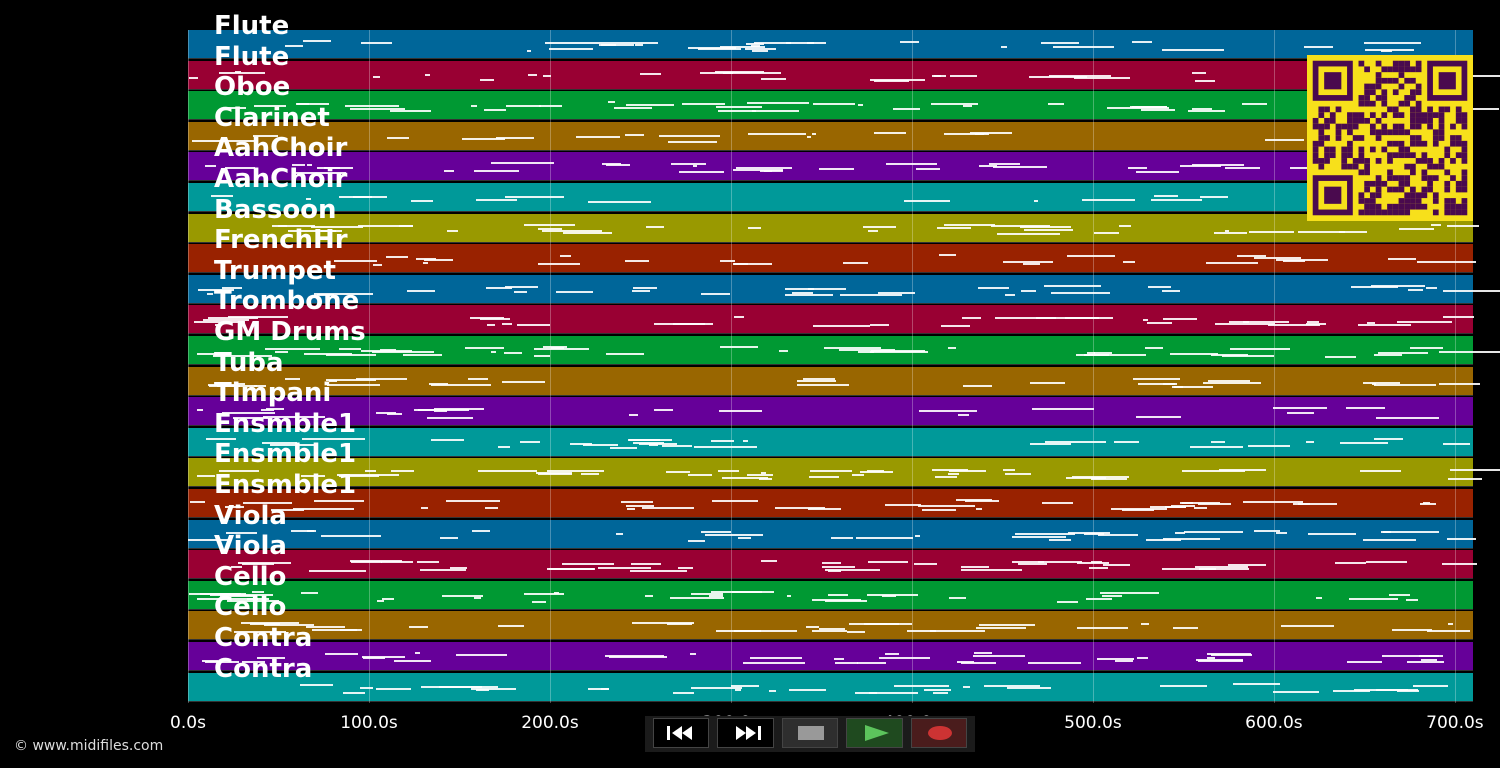 Image resolution: width=1500 pixels, height=768 pixels. What do you see at coordinates (874, 733) in the screenshot?
I see `play-button` at bounding box center [874, 733].